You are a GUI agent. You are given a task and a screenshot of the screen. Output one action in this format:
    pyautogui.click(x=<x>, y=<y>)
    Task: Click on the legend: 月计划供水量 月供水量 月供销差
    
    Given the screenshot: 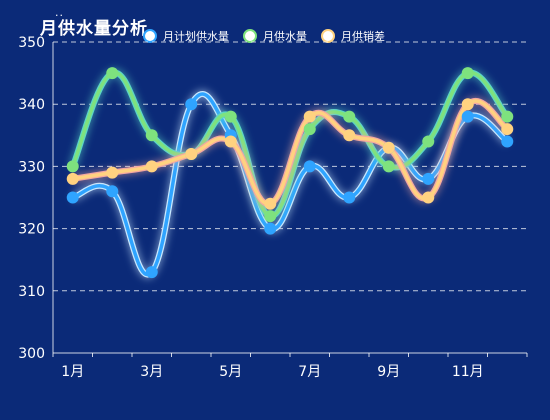 What is the action you would take?
    pyautogui.click(x=271, y=36)
    